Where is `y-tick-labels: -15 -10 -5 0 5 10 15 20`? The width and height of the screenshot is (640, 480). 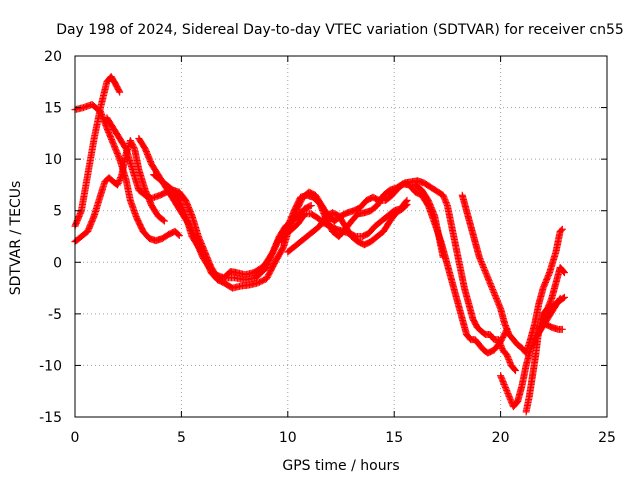 y-tick-labels: -15 -10 -5 0 5 10 15 20 is located at coordinates (50, 237).